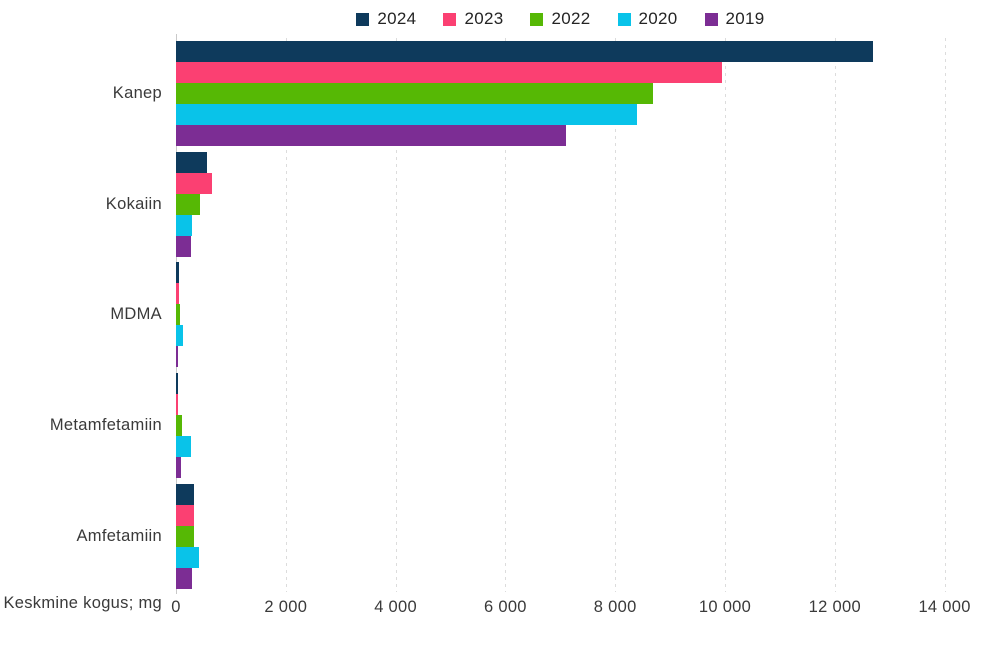 The image size is (990, 654). Describe the element at coordinates (180, 336) in the screenshot. I see `bar-mdma-2020` at that location.